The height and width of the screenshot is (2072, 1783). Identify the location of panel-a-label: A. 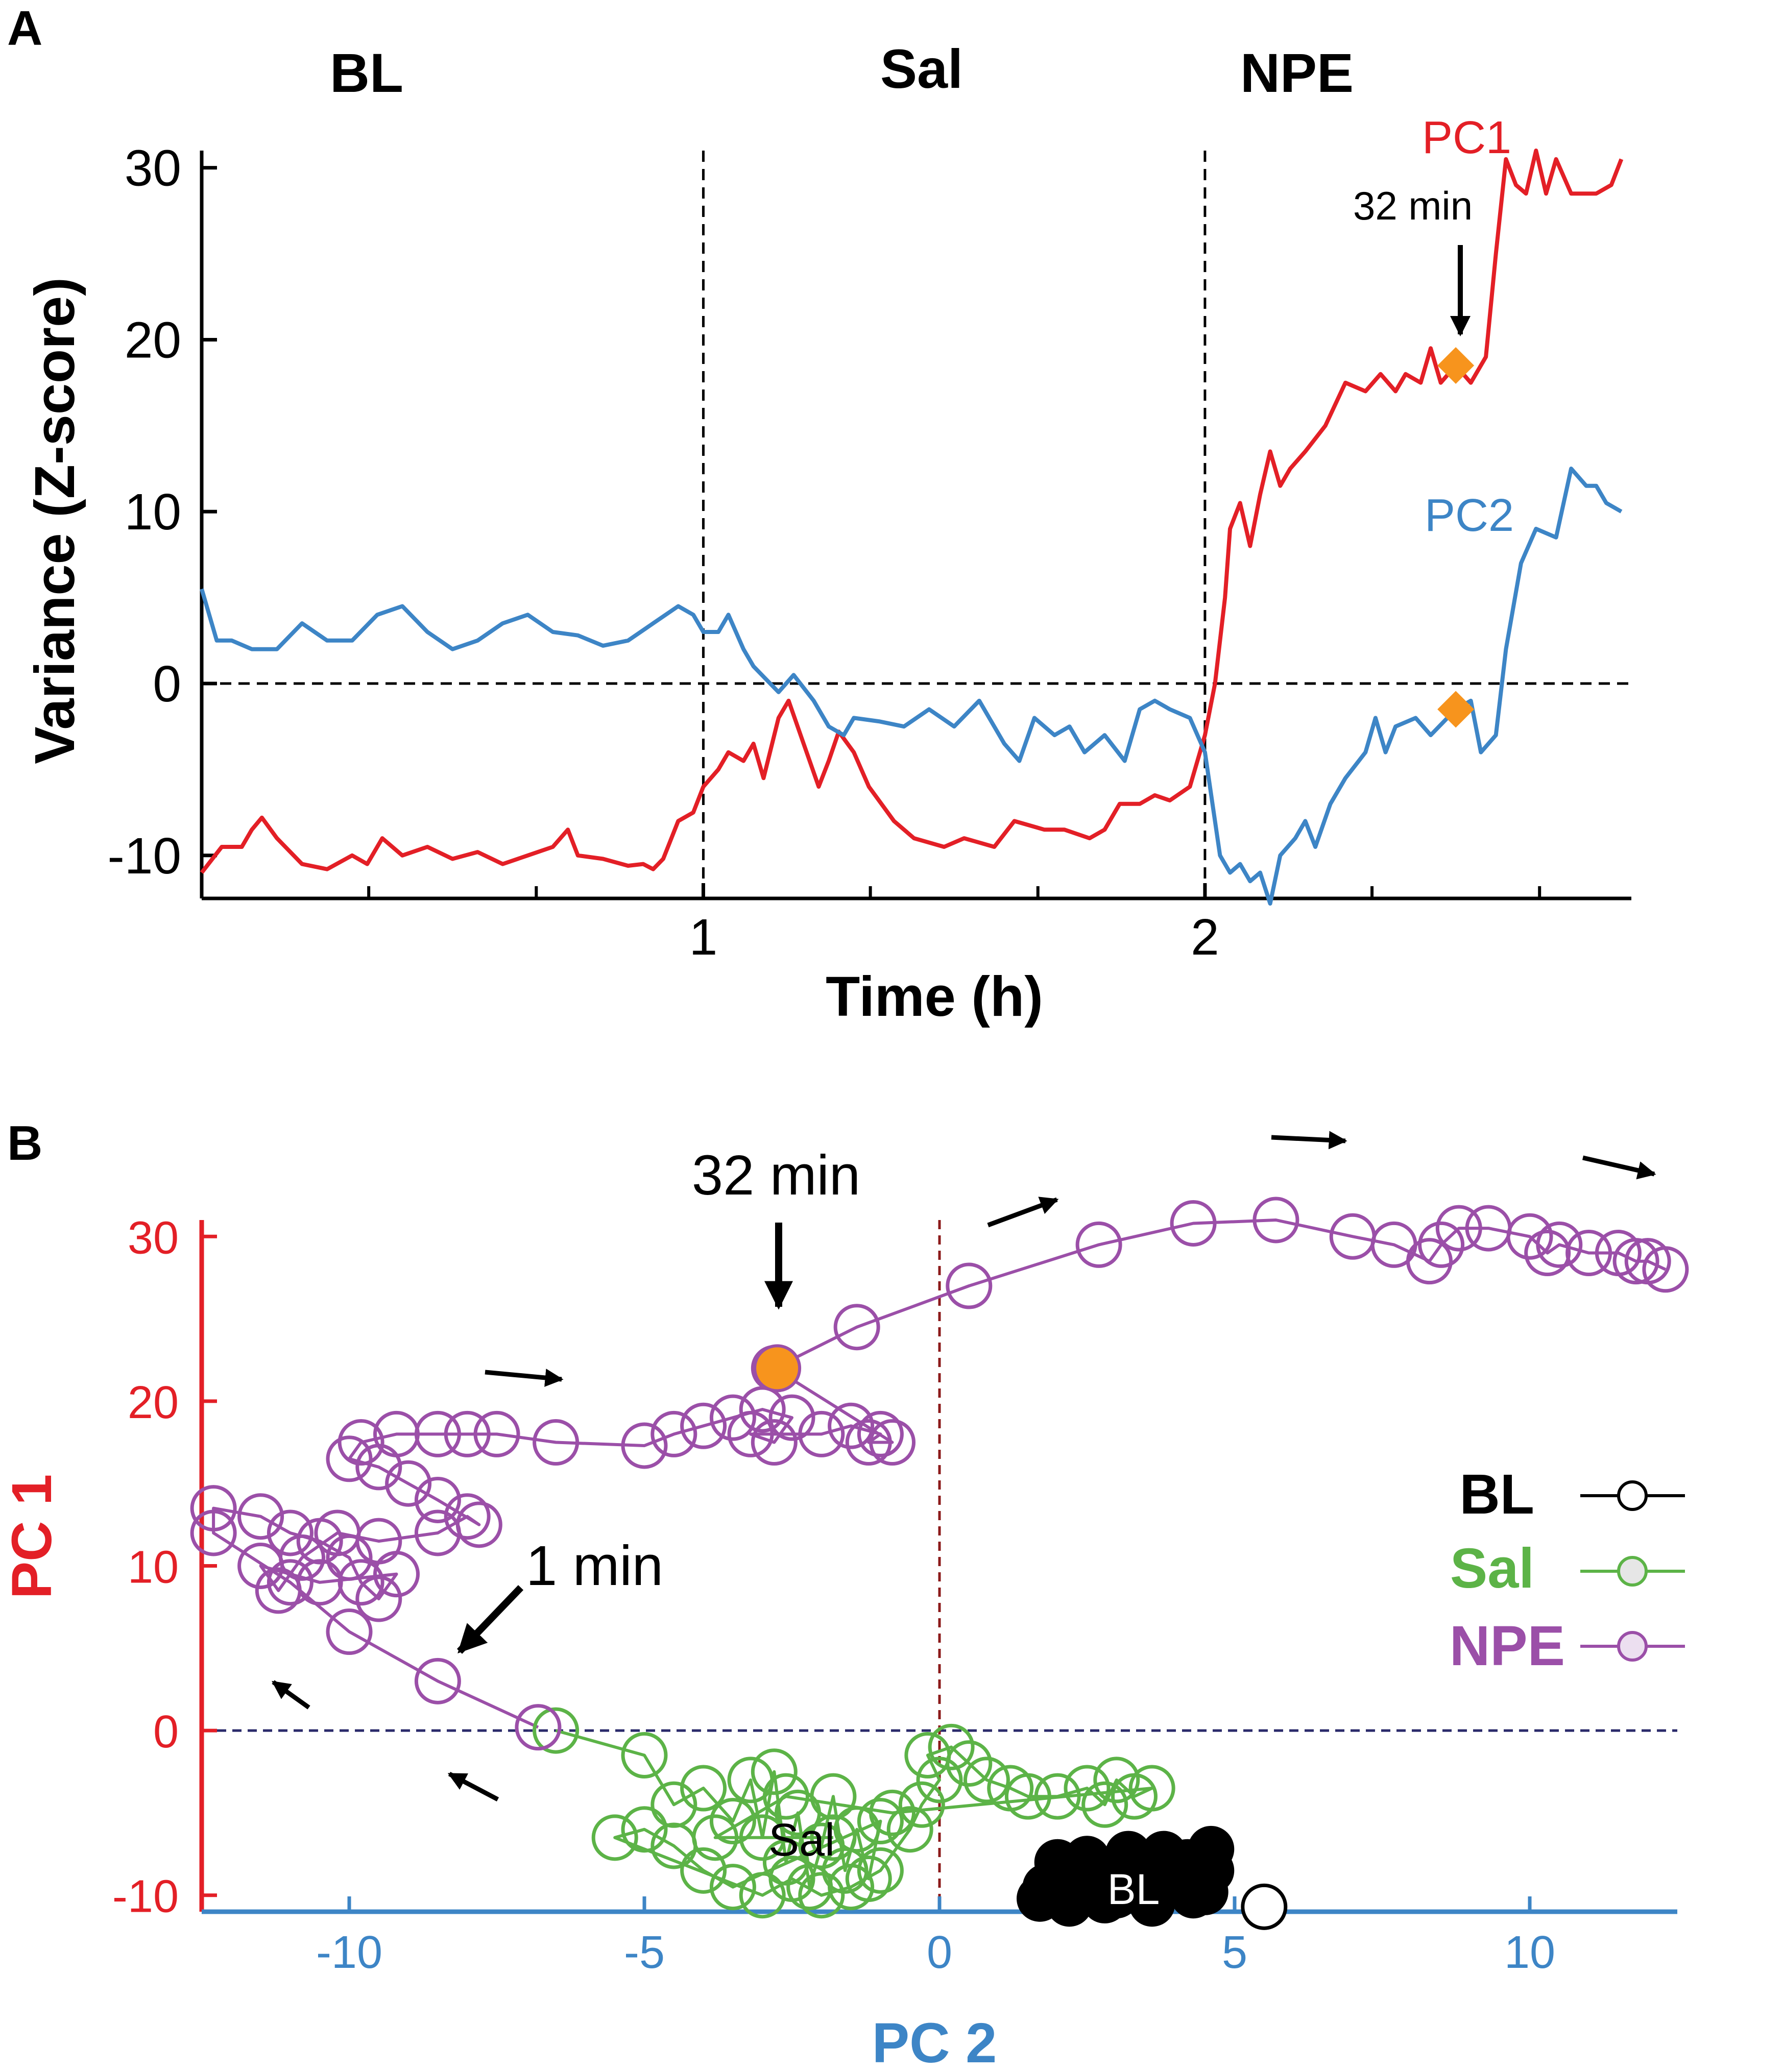
(24, 28).